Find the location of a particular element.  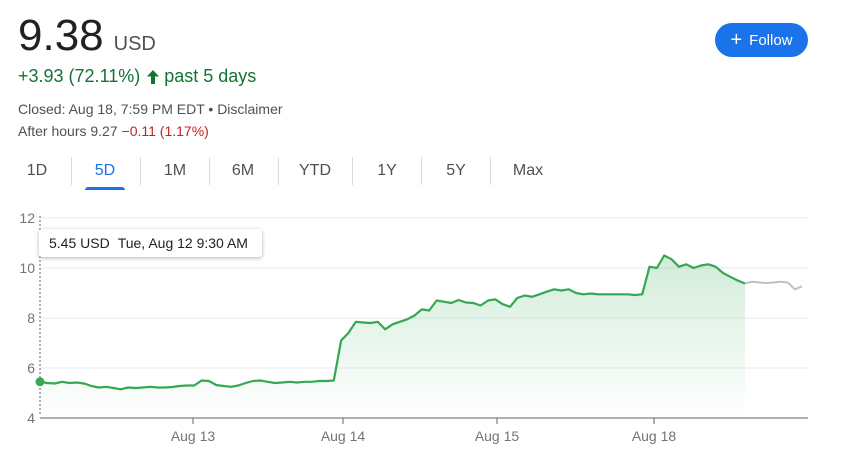

x-tick-label: Aug 15 is located at coordinates (497, 436).